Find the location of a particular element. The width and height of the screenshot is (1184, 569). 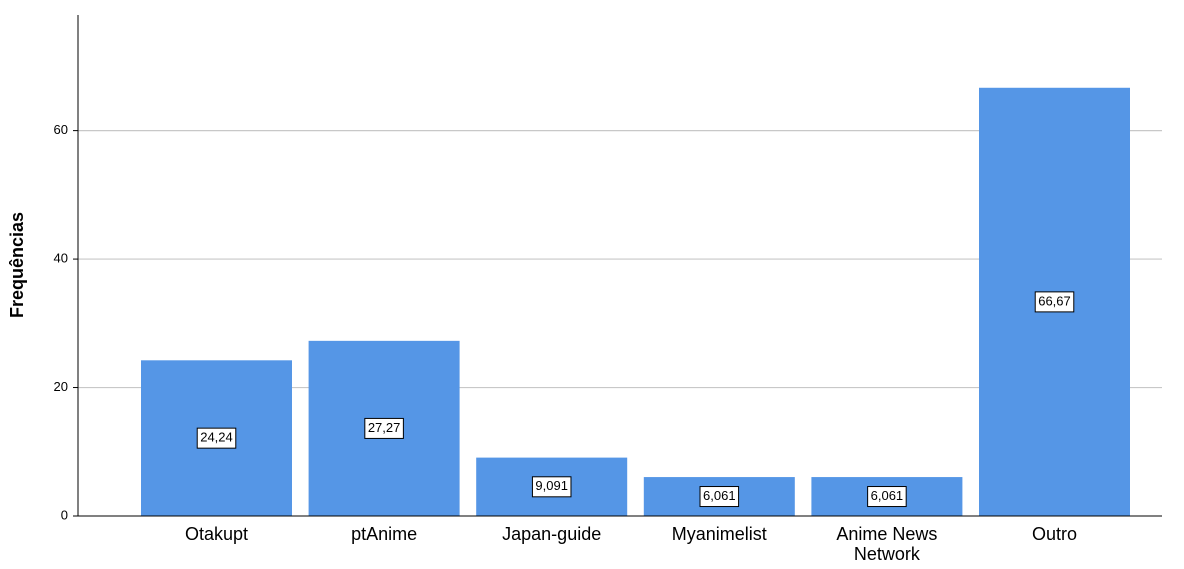

y-axis-label: Frequências is located at coordinates (17, 265).